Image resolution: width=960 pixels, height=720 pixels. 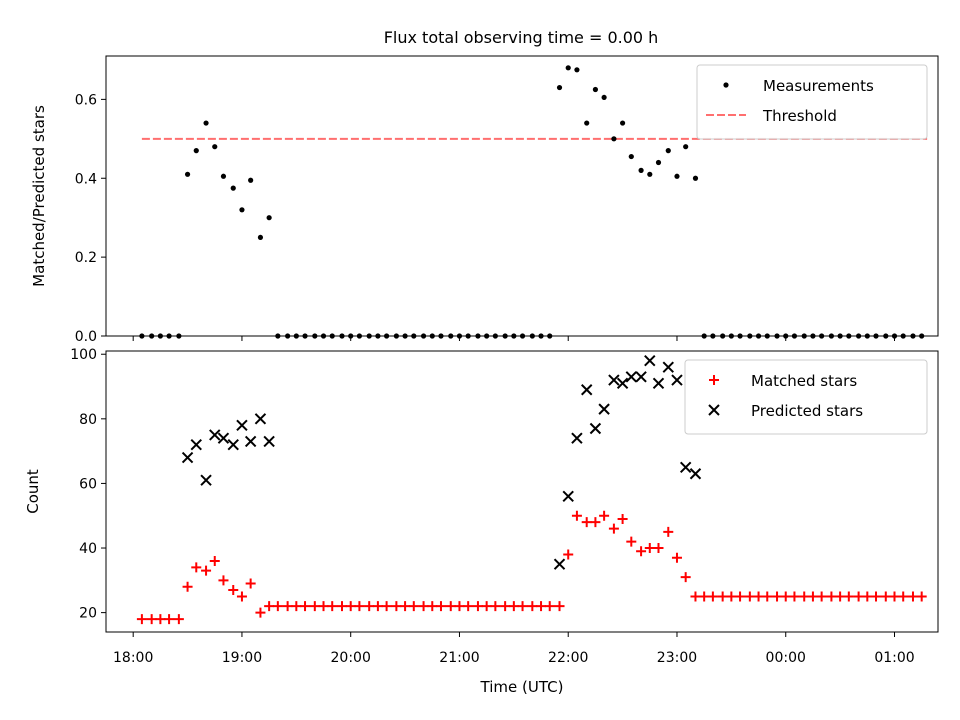 What do you see at coordinates (33, 491) in the screenshot?
I see `y-axis-label: Count` at bounding box center [33, 491].